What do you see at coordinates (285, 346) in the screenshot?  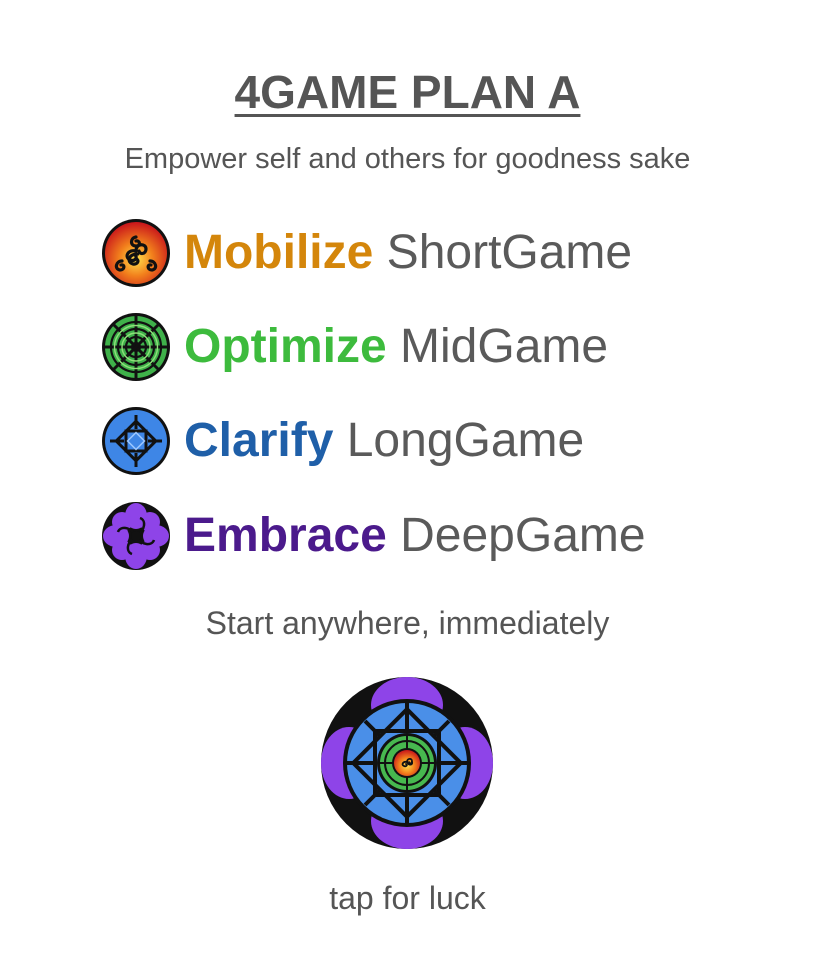 I see `game-verb: Optimize` at bounding box center [285, 346].